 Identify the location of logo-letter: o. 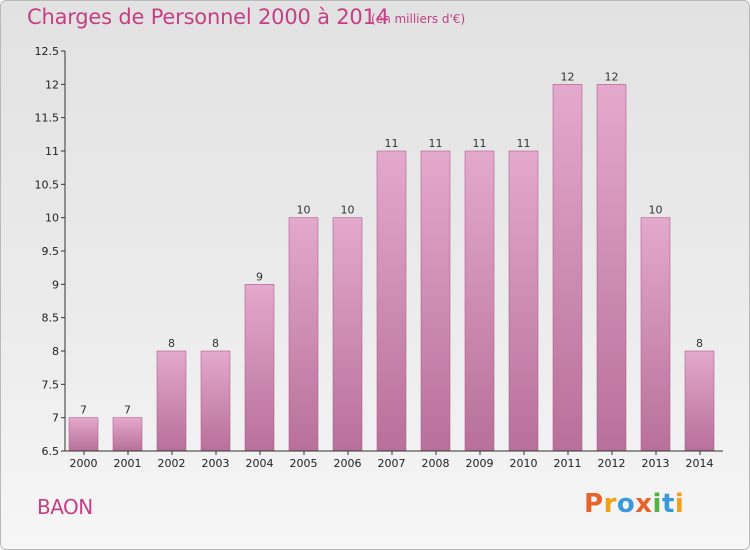
(626, 504).